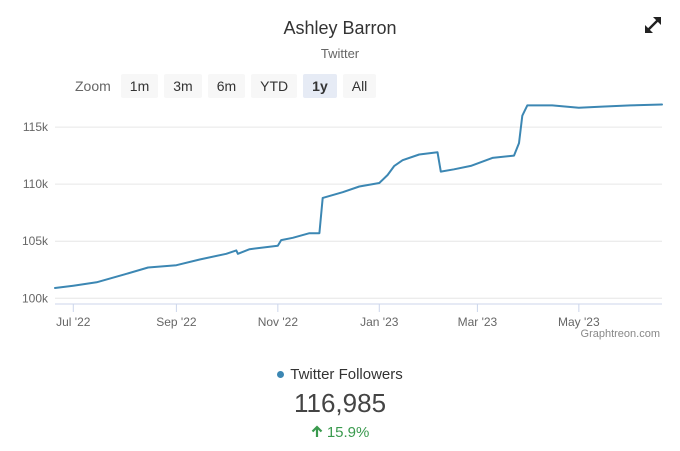 The width and height of the screenshot is (680, 451). What do you see at coordinates (340, 28) in the screenshot?
I see `chart-title: Ashley Barron` at bounding box center [340, 28].